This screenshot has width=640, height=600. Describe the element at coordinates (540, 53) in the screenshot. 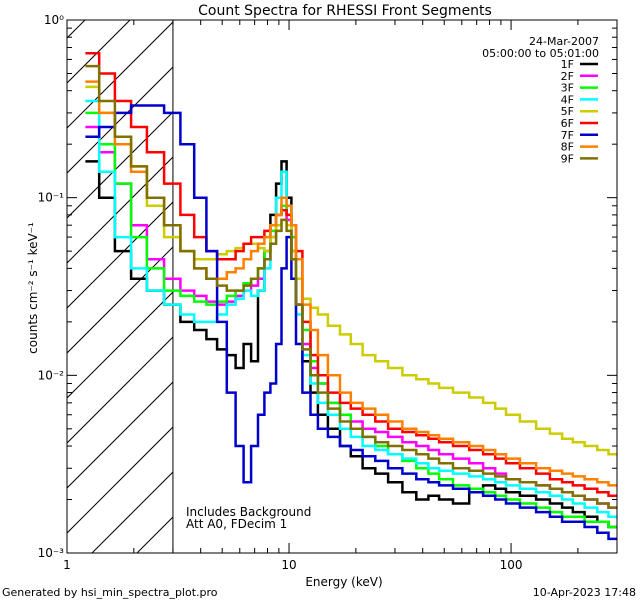

I see `time-range-label: 05:00:00 to 05:01:00` at that location.